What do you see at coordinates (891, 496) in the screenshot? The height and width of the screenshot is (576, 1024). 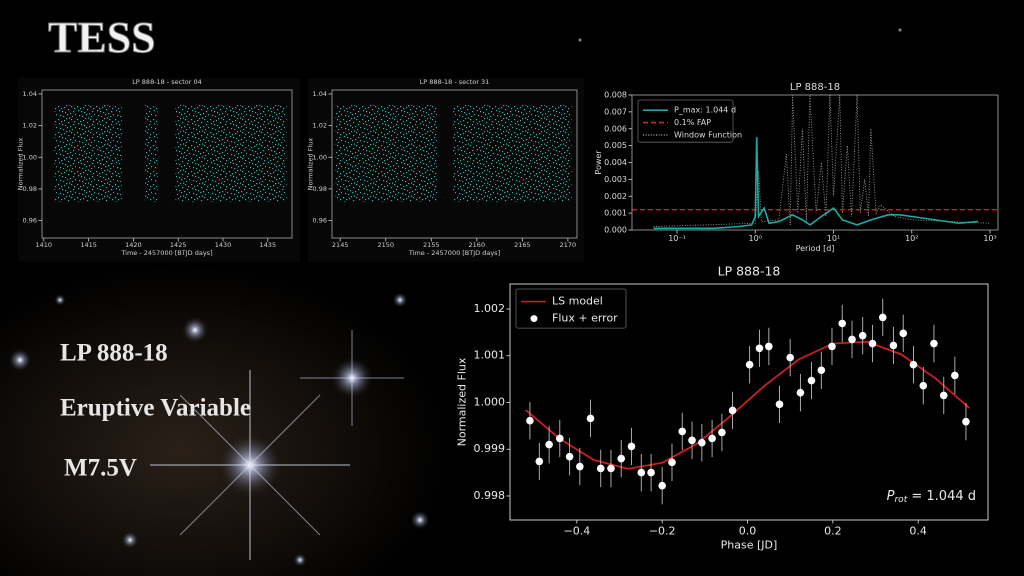 I see `annotation-symbol: P` at bounding box center [891, 496].